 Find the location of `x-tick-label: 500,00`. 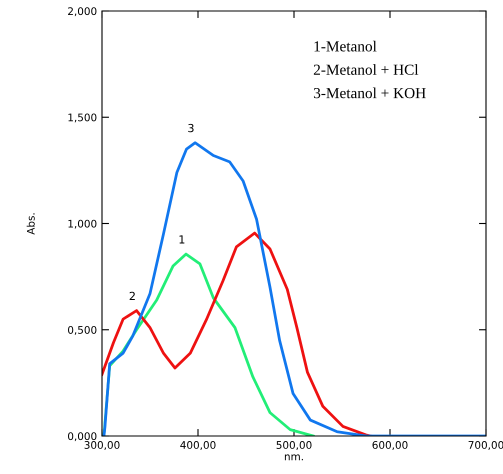

x-tick-label: 500,00 is located at coordinates (294, 445).